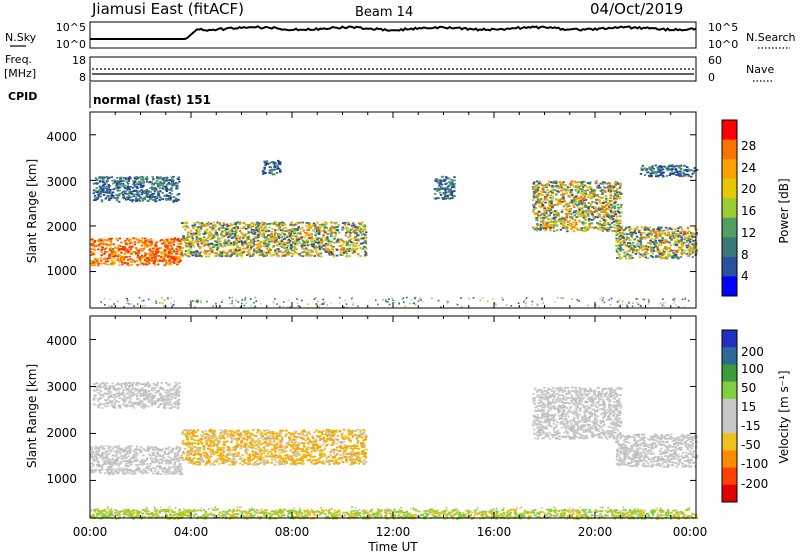 The image size is (800, 554). Describe the element at coordinates (729, 247) in the screenshot. I see `colorbar-segment` at that location.